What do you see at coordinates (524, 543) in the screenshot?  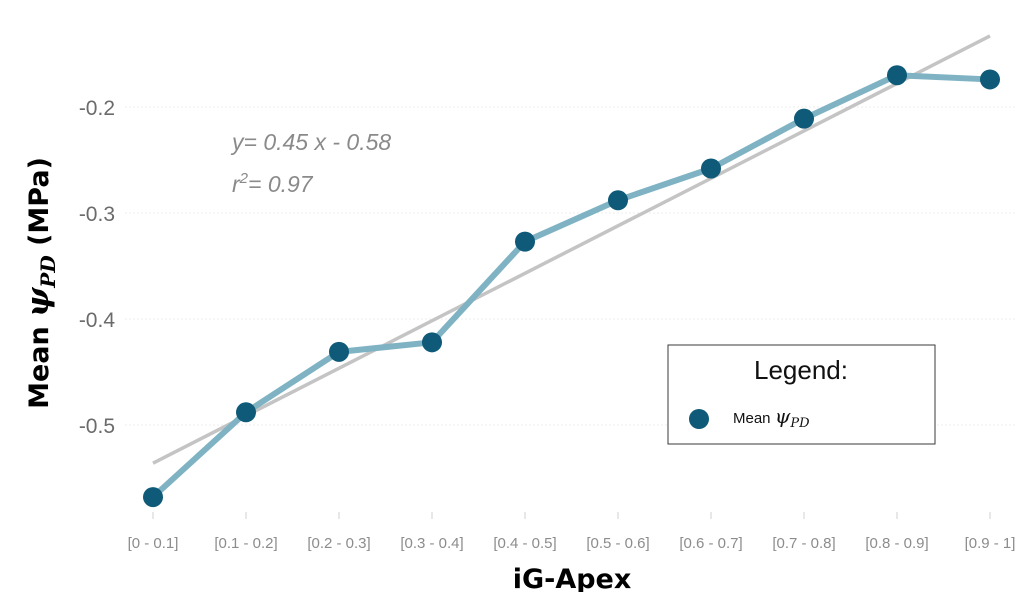 I see `x-tick-label: [0.4 - 0.5]` at bounding box center [524, 543].